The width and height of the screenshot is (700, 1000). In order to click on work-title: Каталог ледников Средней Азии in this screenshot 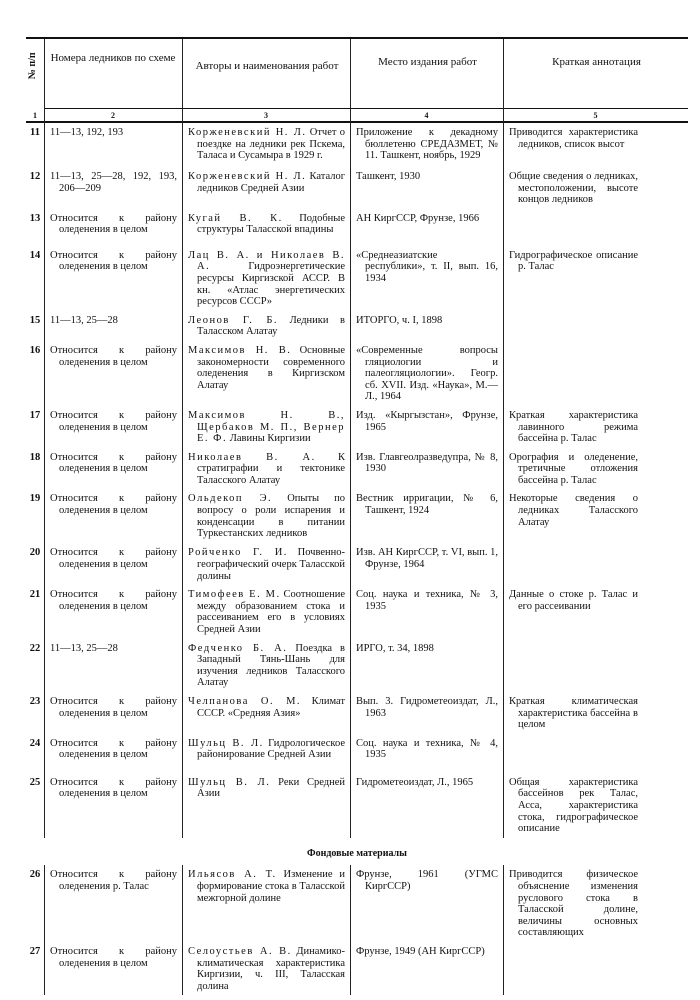, I will do `click(271, 182)`.